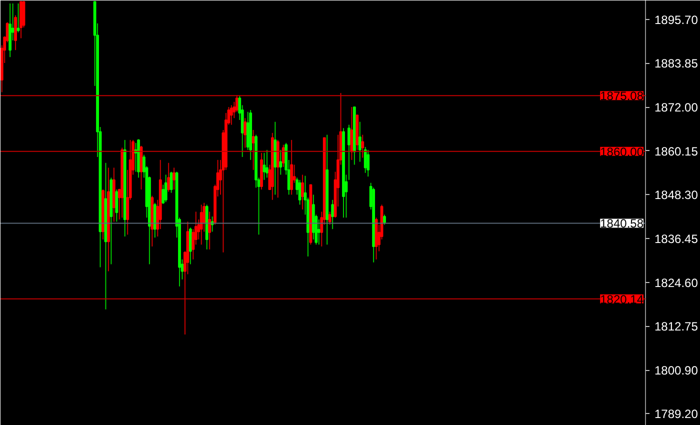  Describe the element at coordinates (622, 96) in the screenshot. I see `ref-line-label: 1875.08` at that location.